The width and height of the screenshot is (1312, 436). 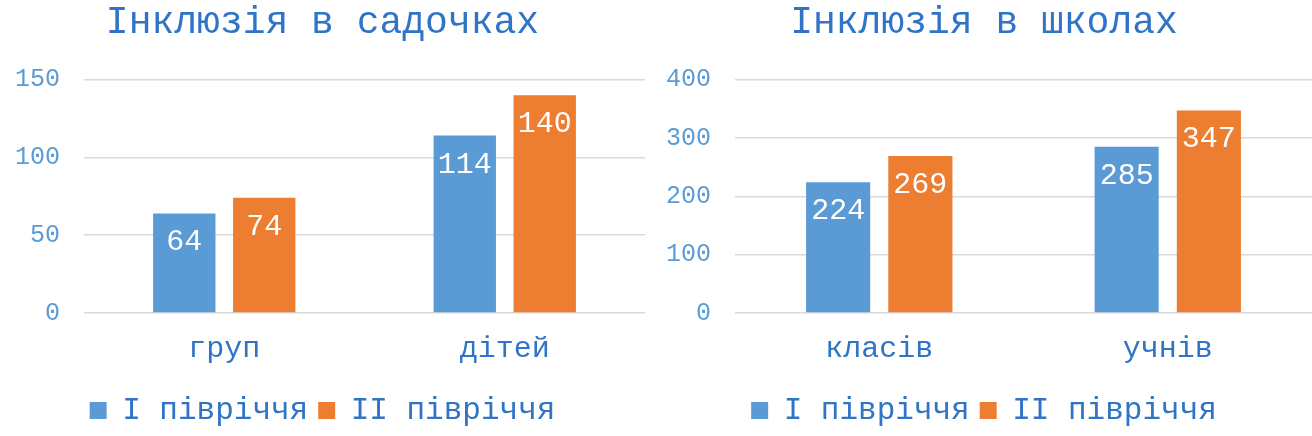 I want to click on data-label: 140, so click(x=544, y=124).